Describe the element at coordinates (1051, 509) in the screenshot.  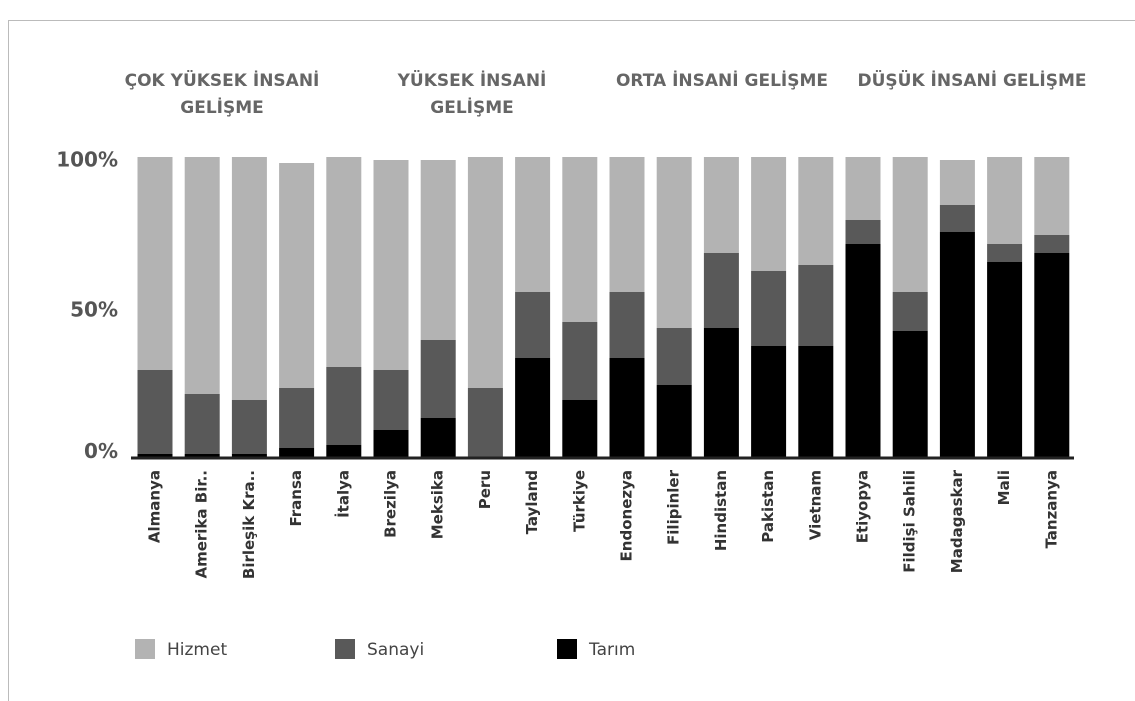
I see `x-tick-label: Tanzanya` at that location.